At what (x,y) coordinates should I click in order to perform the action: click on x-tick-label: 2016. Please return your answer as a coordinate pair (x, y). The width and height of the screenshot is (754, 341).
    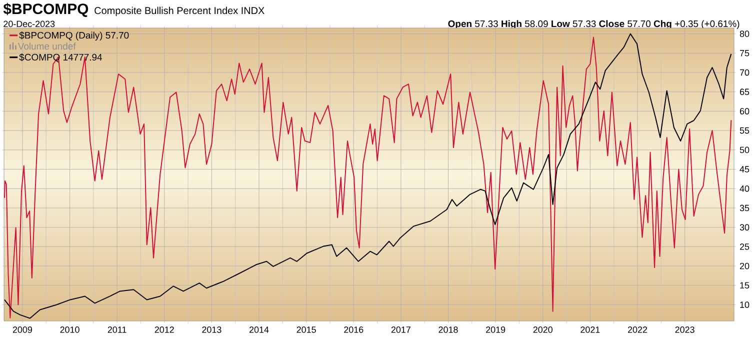
    Looking at the image, I should click on (354, 329).